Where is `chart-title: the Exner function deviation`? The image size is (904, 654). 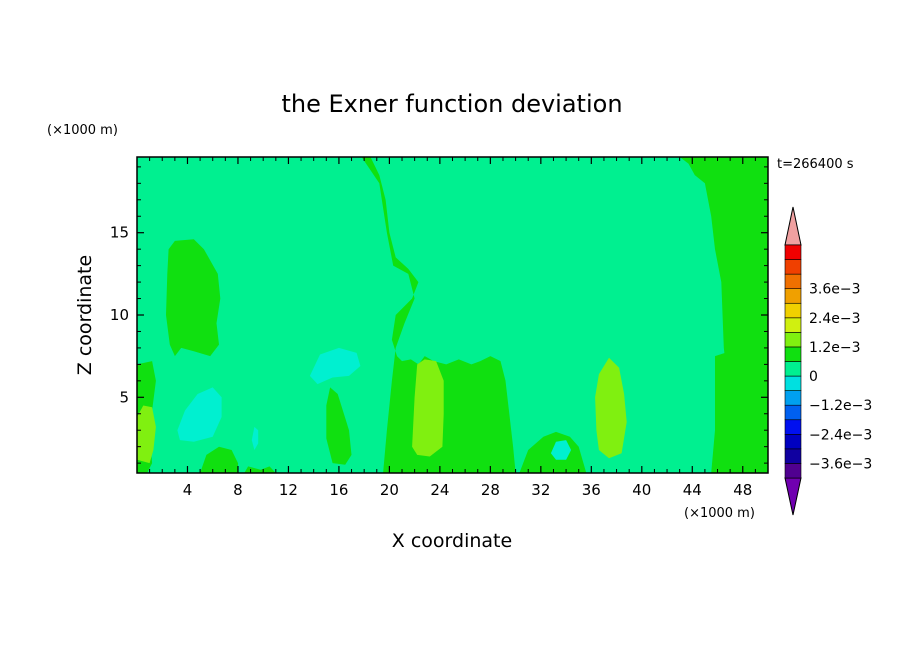
chart-title: the Exner function deviation is located at coordinates (451, 104).